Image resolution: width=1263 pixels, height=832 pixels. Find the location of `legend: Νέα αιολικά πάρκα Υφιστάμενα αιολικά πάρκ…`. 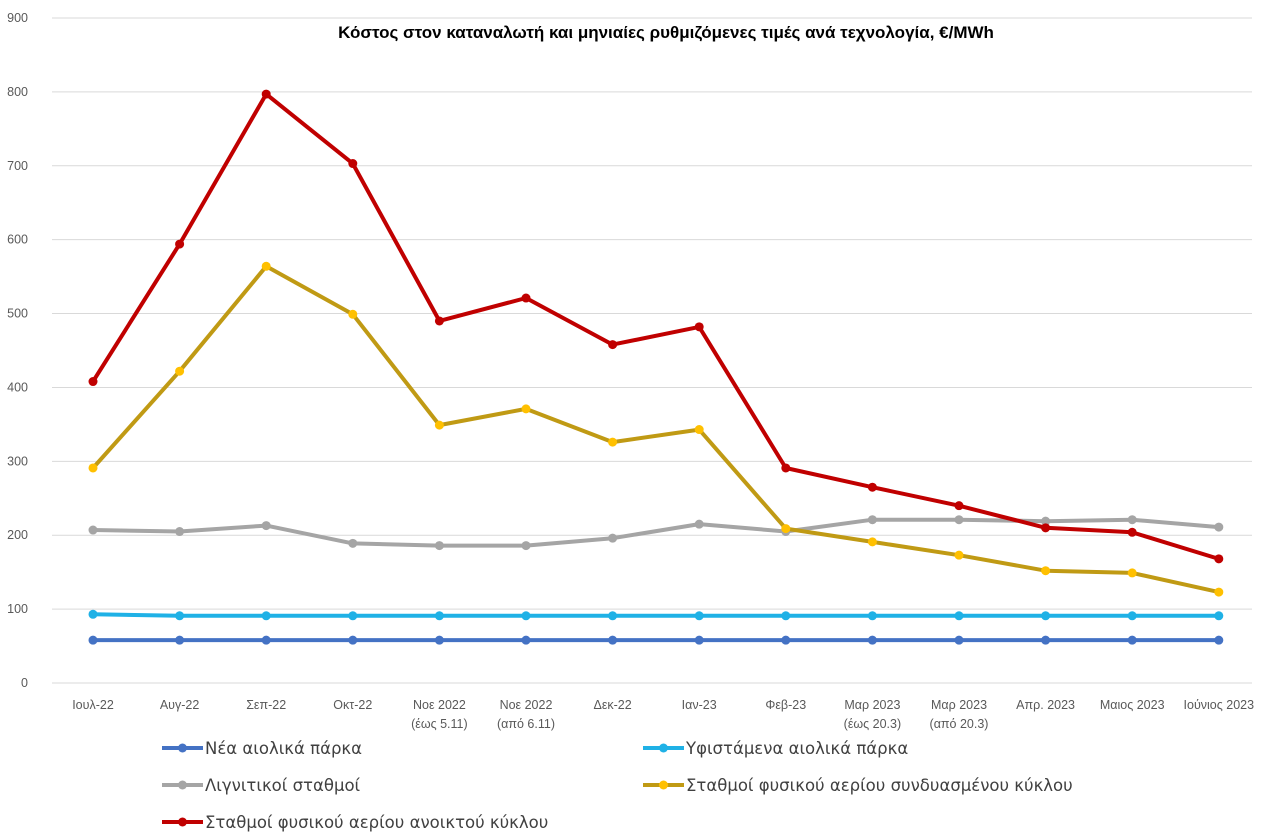

legend: Νέα αιολικά πάρκα Υφιστάμενα αιολικά πάρκ… is located at coordinates (617, 785).